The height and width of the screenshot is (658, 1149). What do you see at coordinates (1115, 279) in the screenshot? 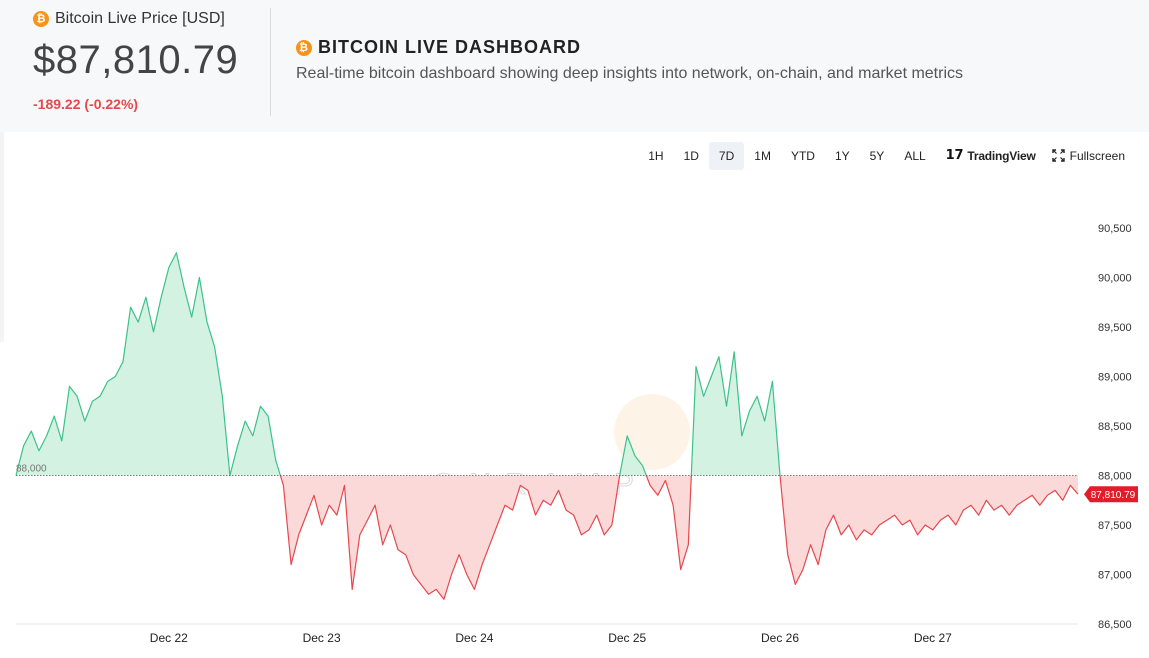
I see `y-tick-label: 90,000` at bounding box center [1115, 279].